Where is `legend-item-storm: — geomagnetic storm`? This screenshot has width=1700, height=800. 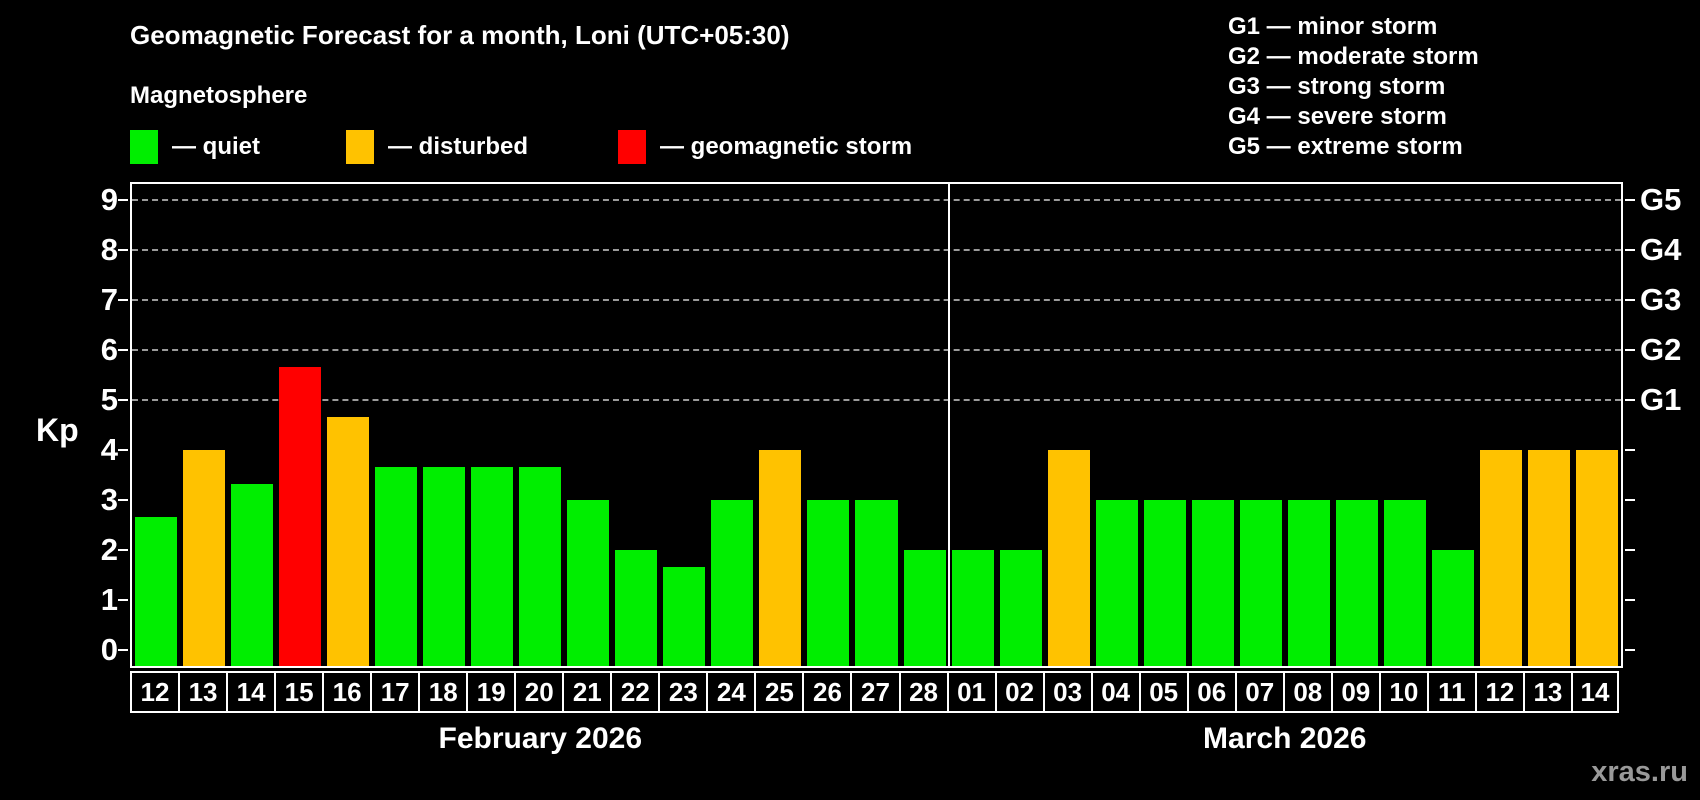
legend-item-storm: — geomagnetic storm is located at coordinates (765, 147).